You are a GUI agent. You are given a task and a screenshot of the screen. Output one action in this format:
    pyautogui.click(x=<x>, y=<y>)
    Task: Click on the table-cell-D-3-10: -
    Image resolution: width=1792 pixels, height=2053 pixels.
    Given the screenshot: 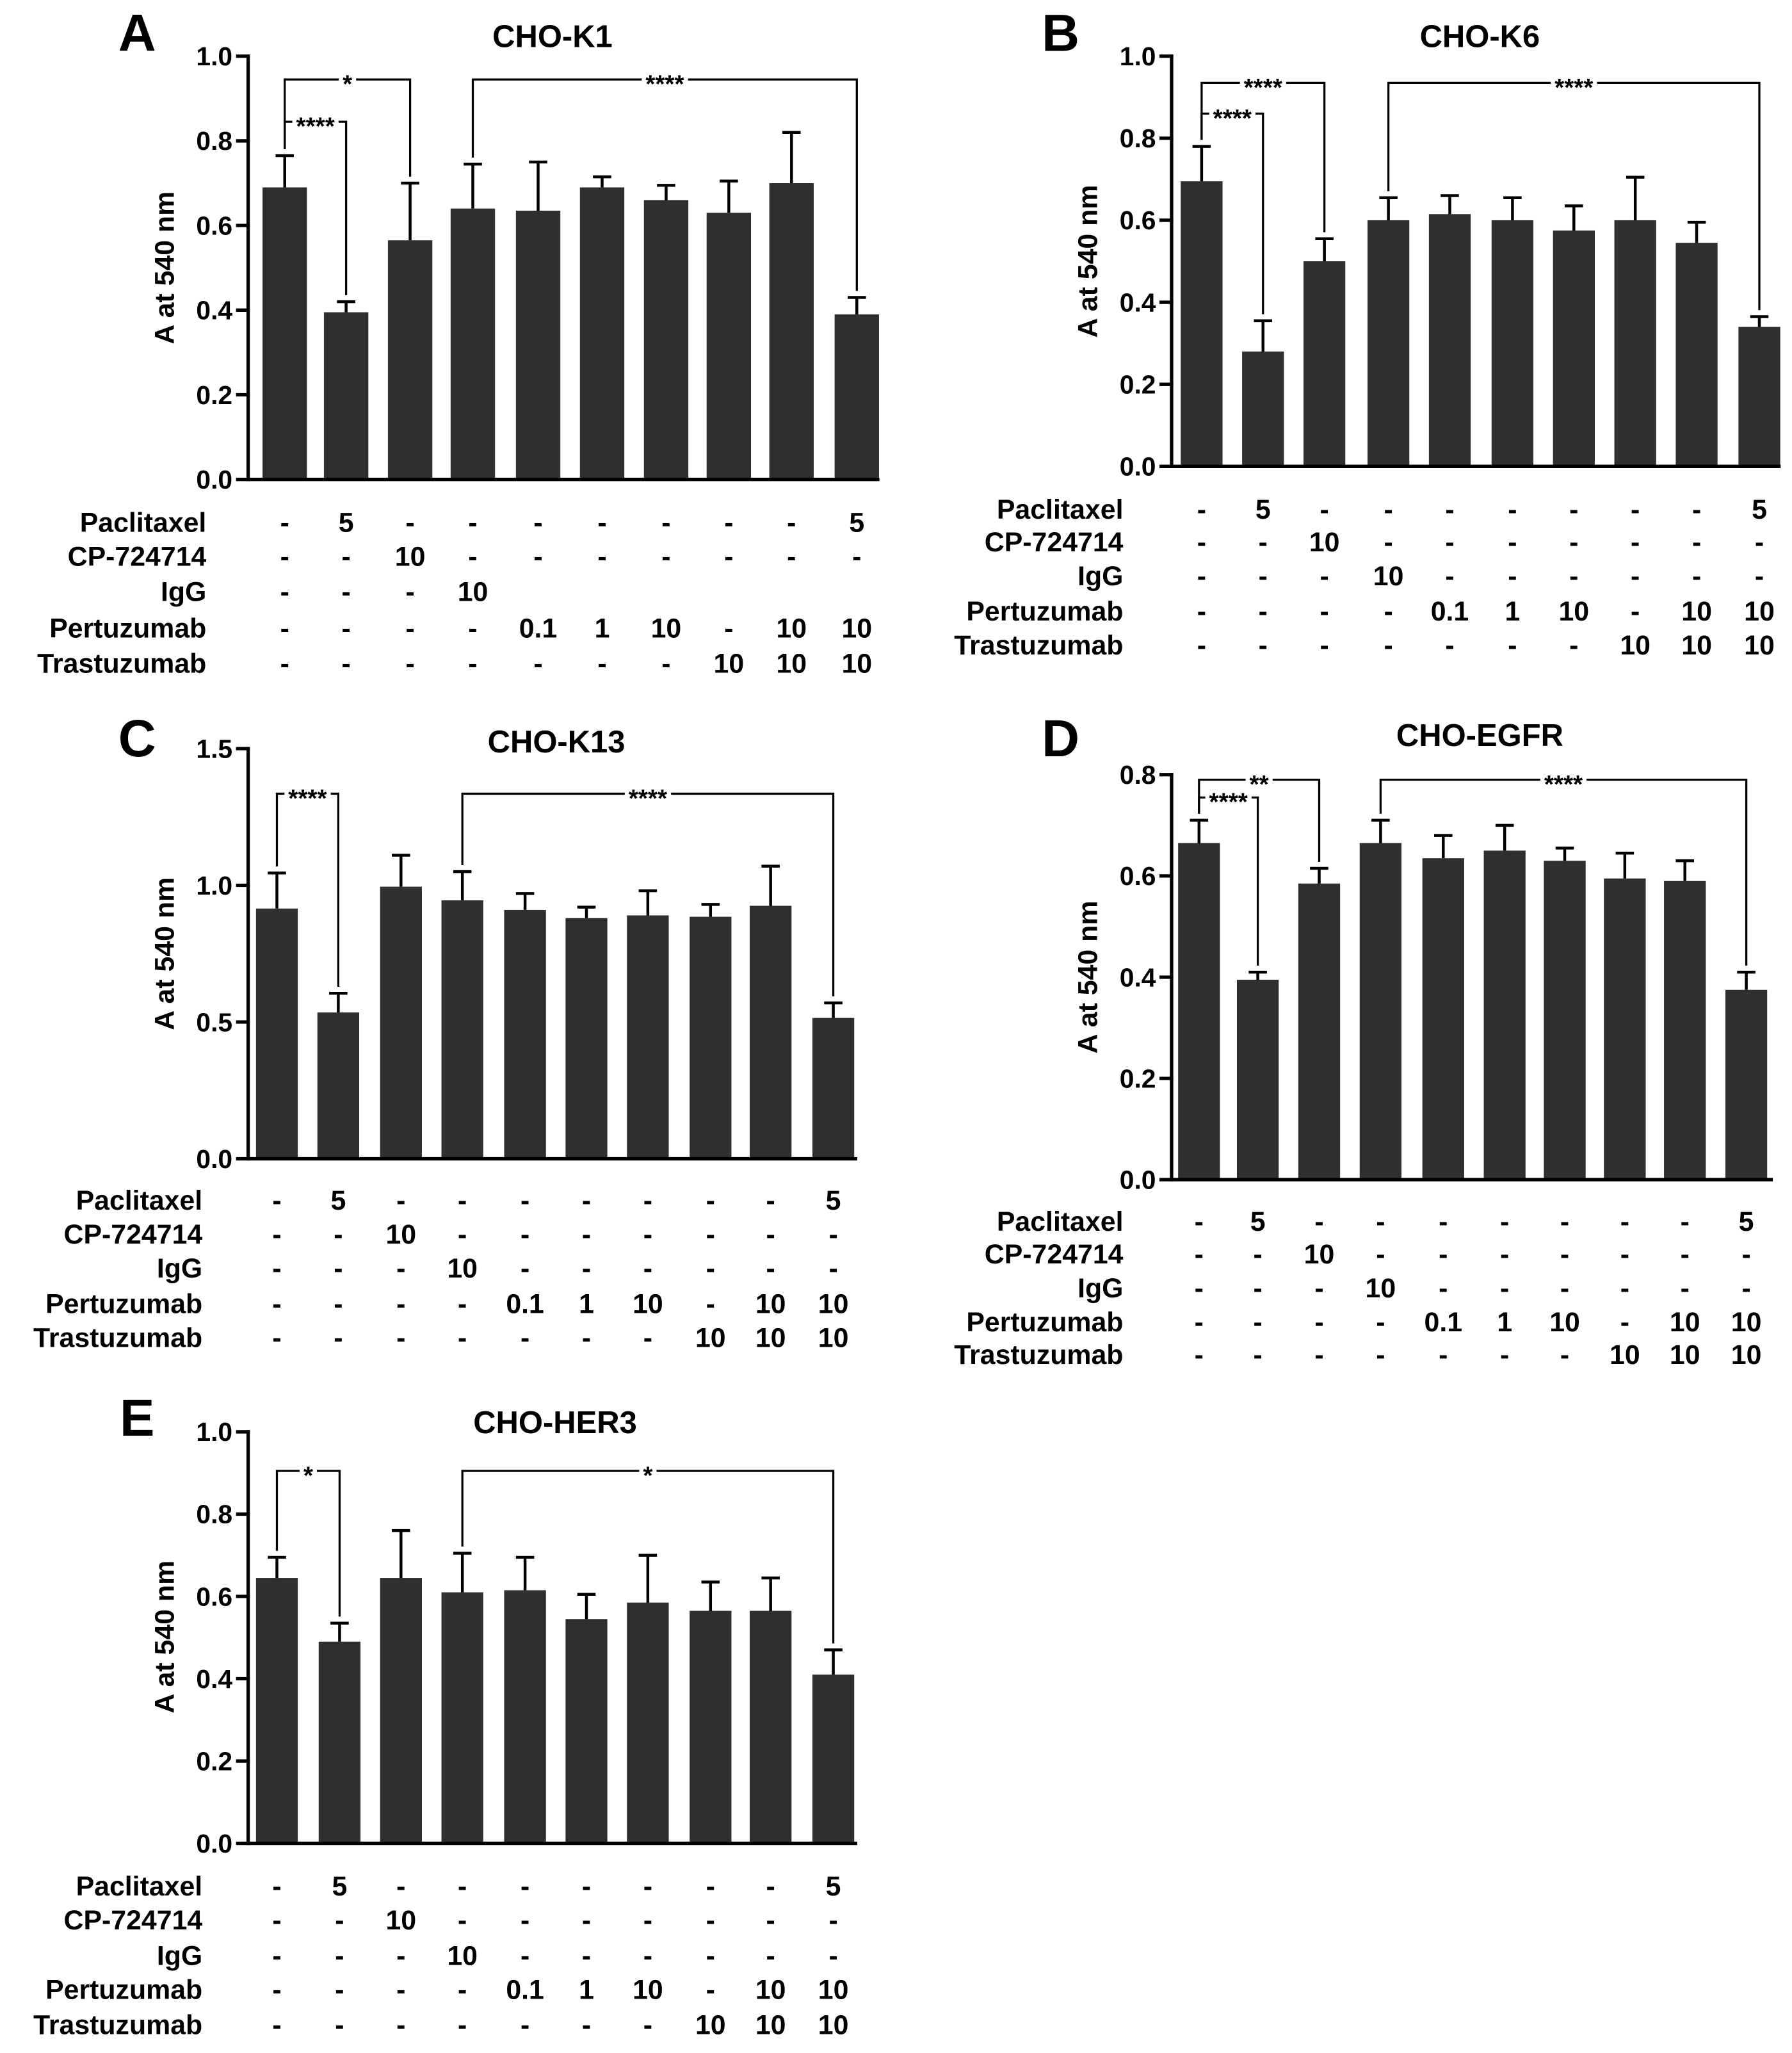 What is the action you would take?
    pyautogui.click(x=1745, y=1288)
    